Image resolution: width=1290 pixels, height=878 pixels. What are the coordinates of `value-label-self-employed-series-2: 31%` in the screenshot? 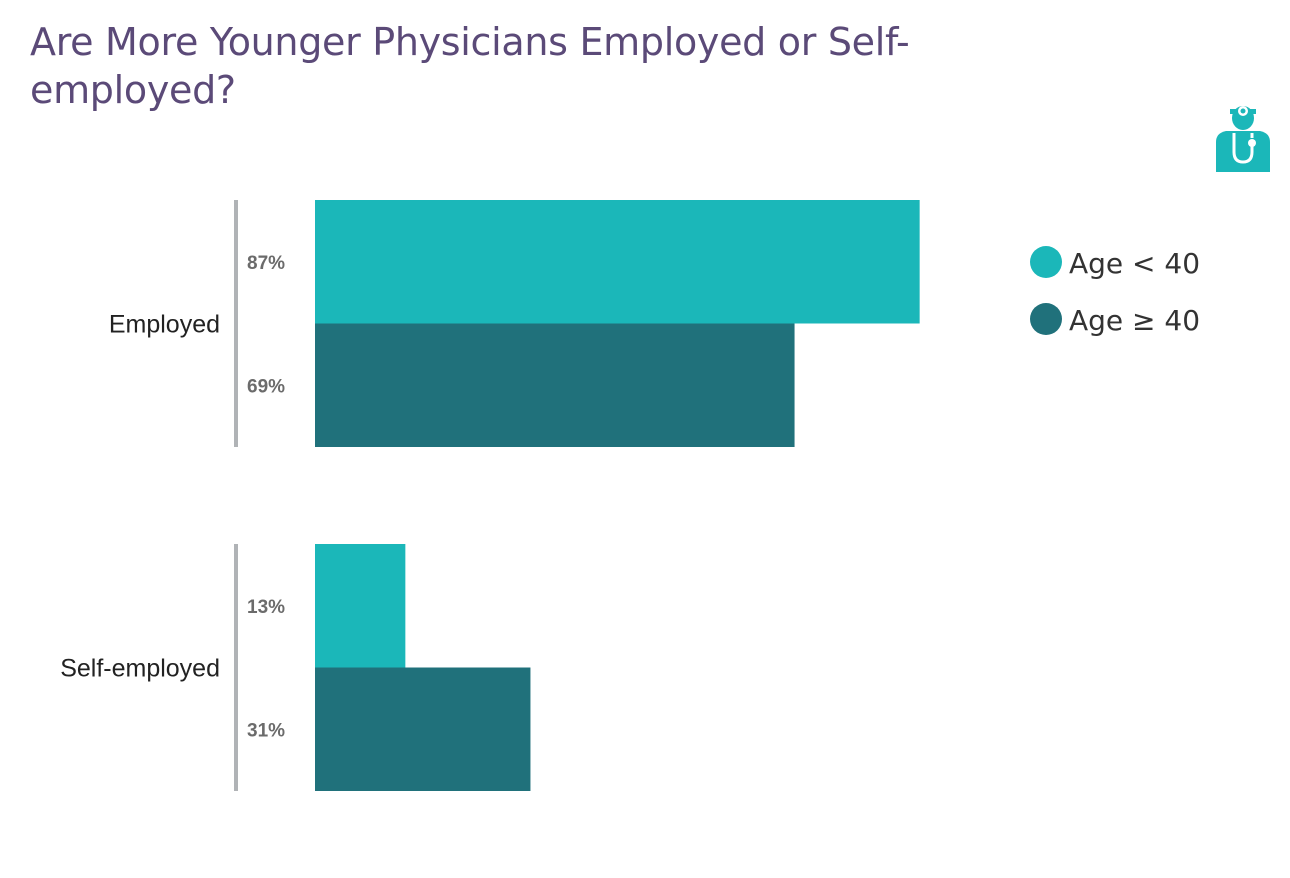 It's located at (266, 730).